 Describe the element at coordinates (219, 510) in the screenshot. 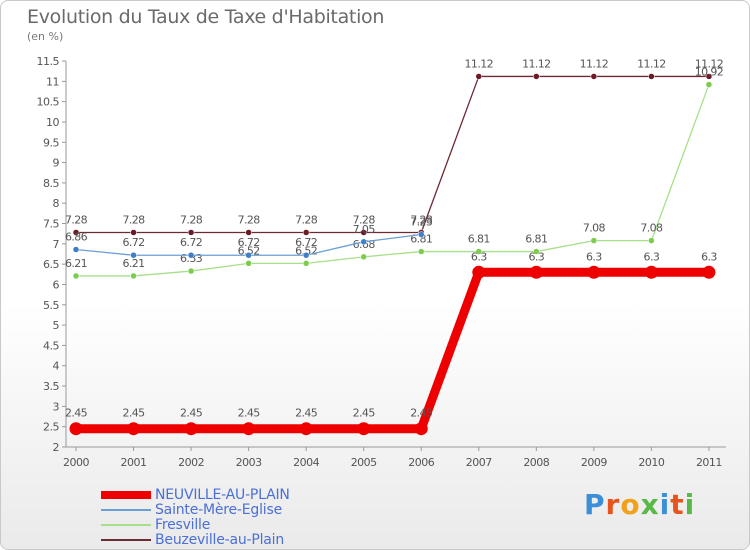

I see `legend-label: Sainte-Mère-Eglise` at that location.